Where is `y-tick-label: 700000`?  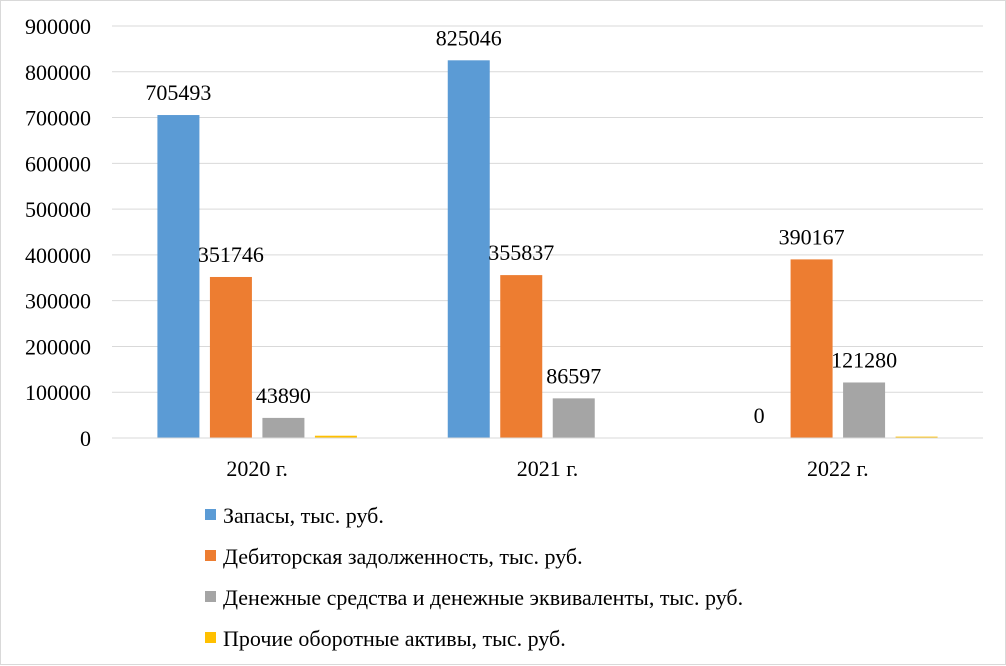
y-tick-label: 700000 is located at coordinates (58, 118).